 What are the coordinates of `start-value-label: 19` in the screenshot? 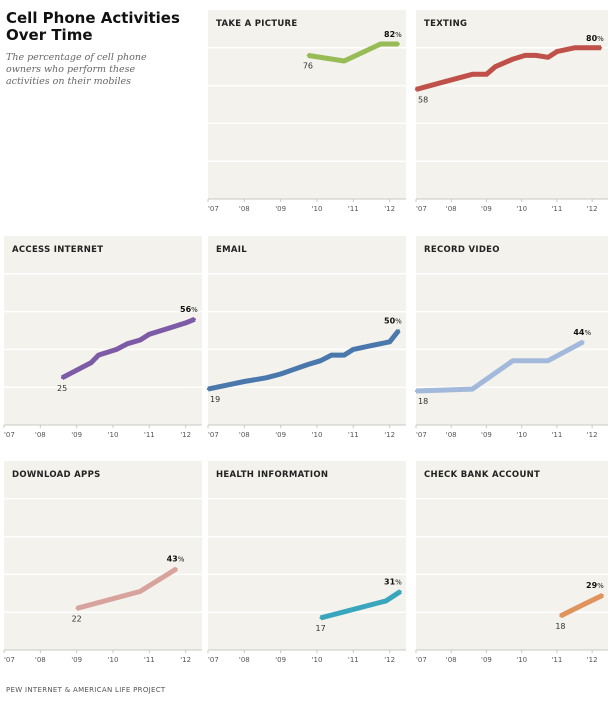 It's located at (215, 399).